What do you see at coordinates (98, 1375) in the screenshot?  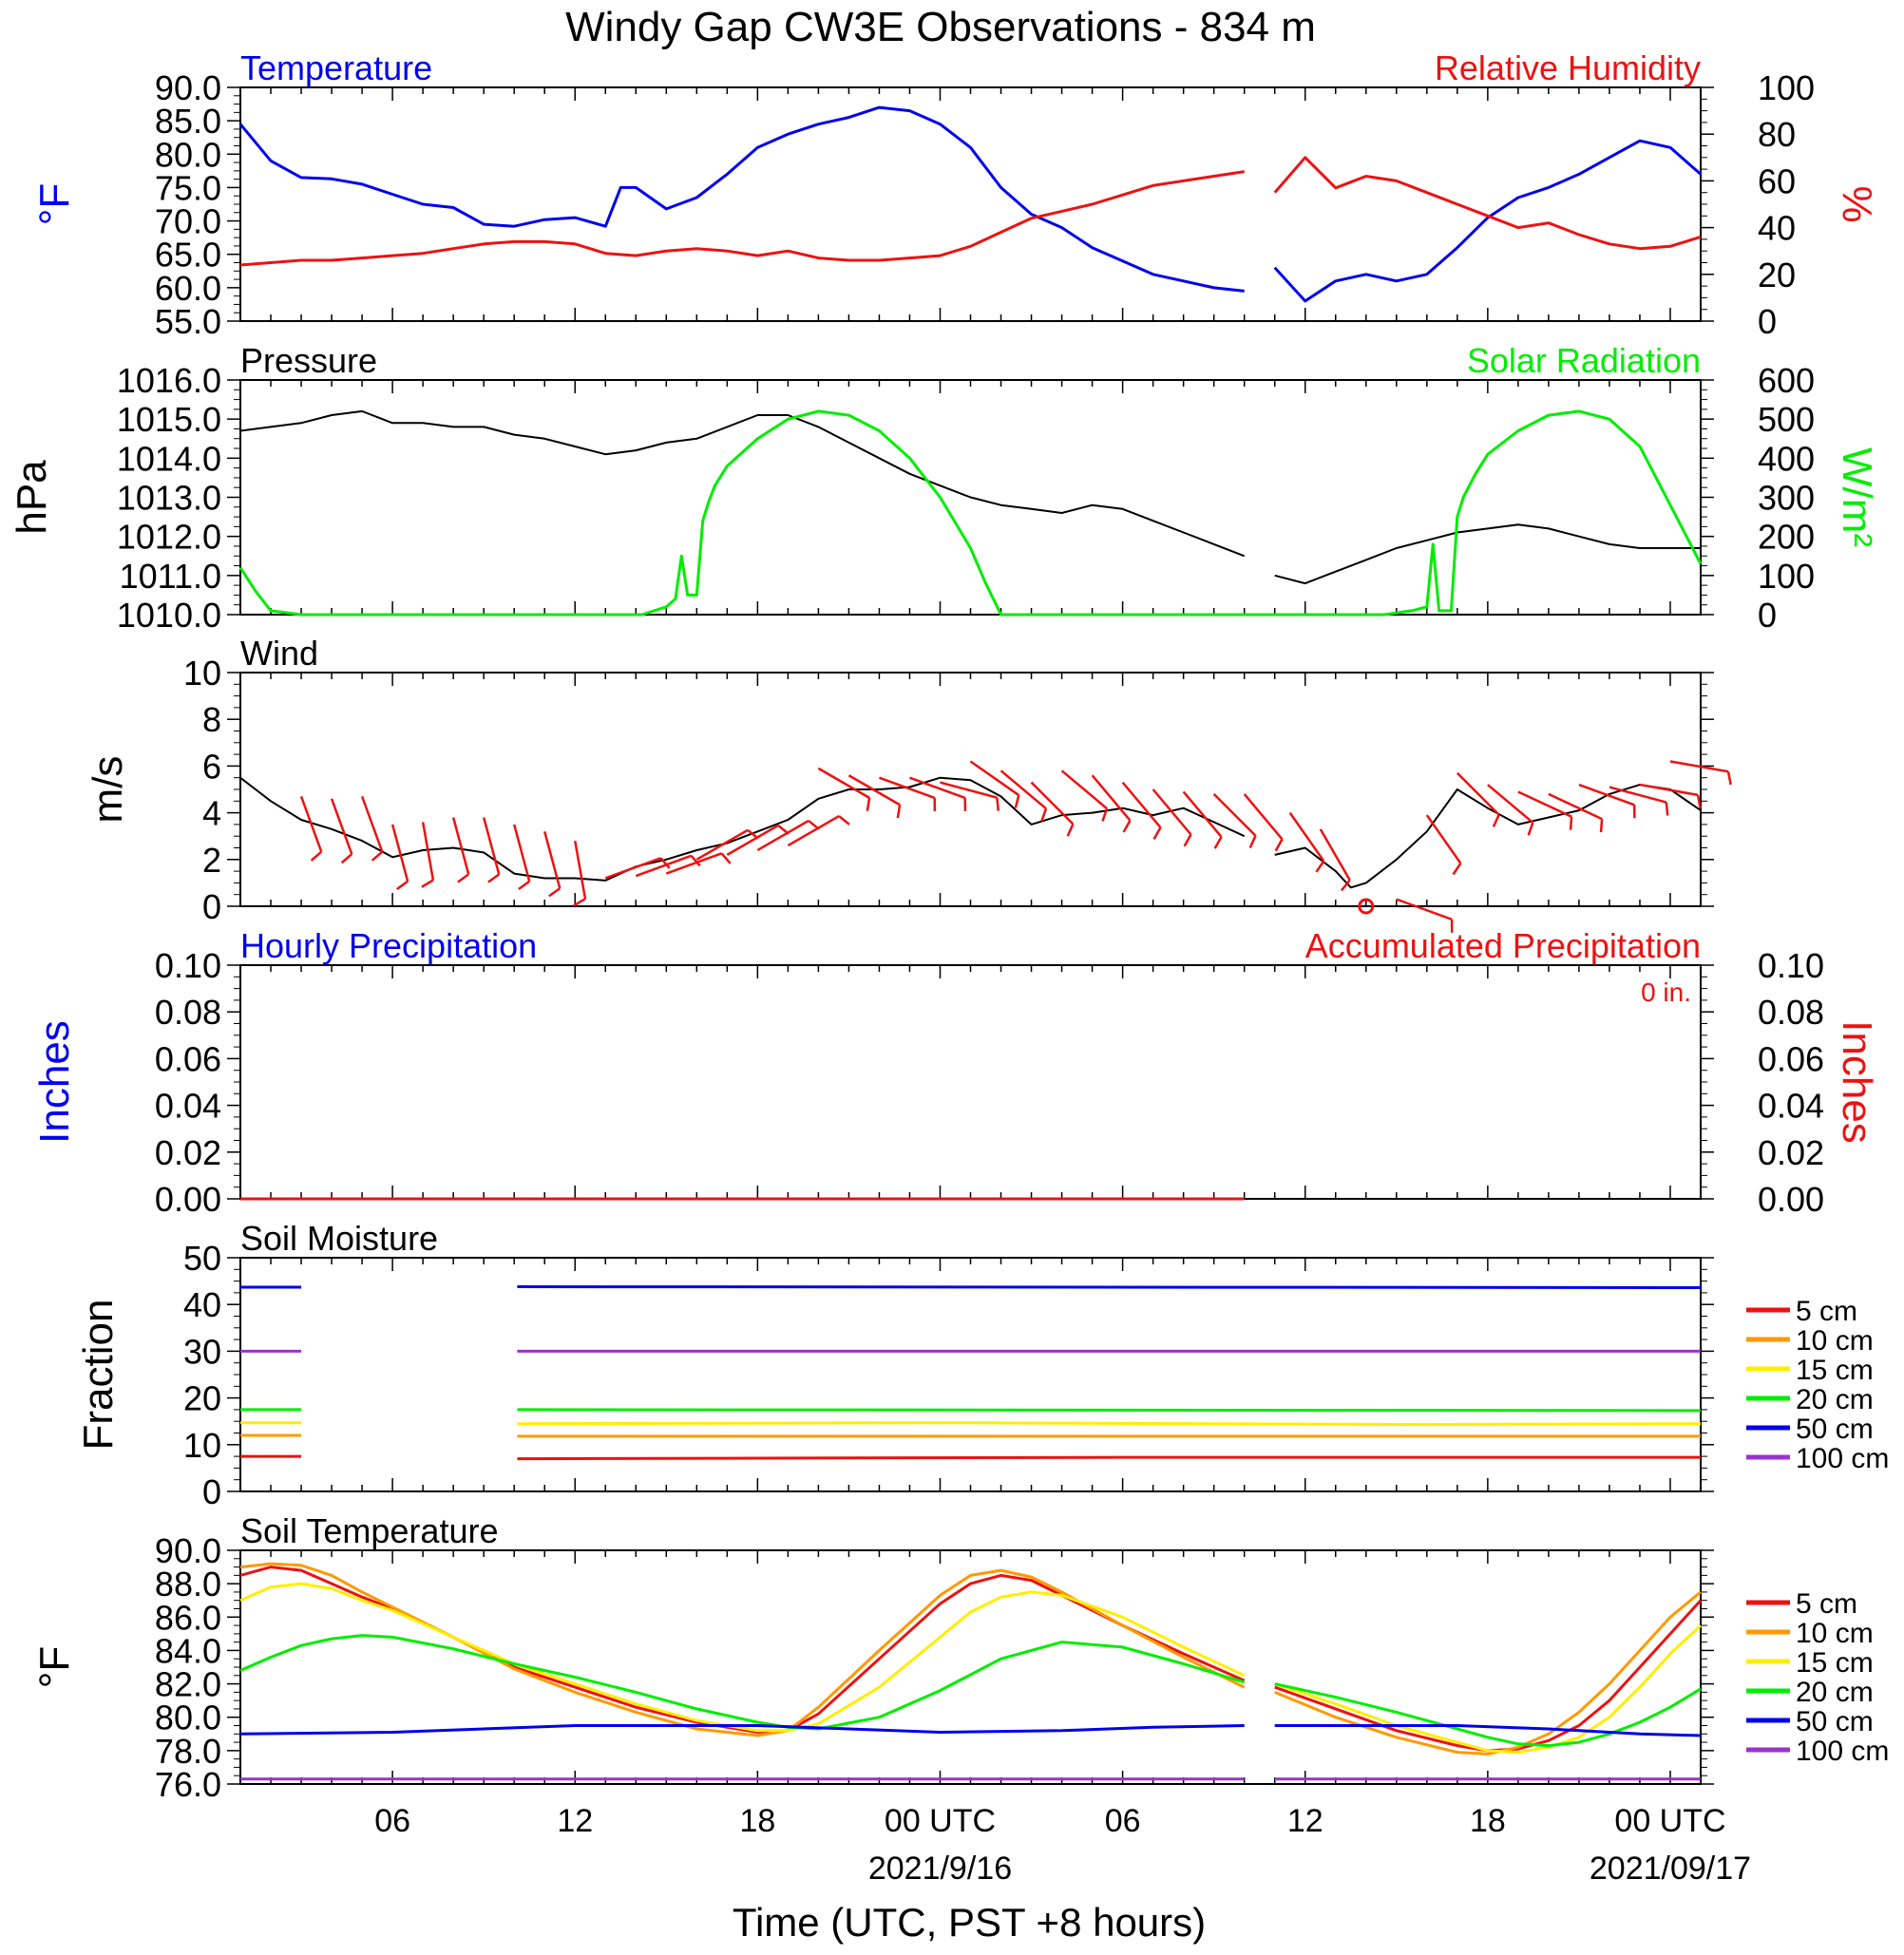 I see `y-axis-label: Fraction` at bounding box center [98, 1375].